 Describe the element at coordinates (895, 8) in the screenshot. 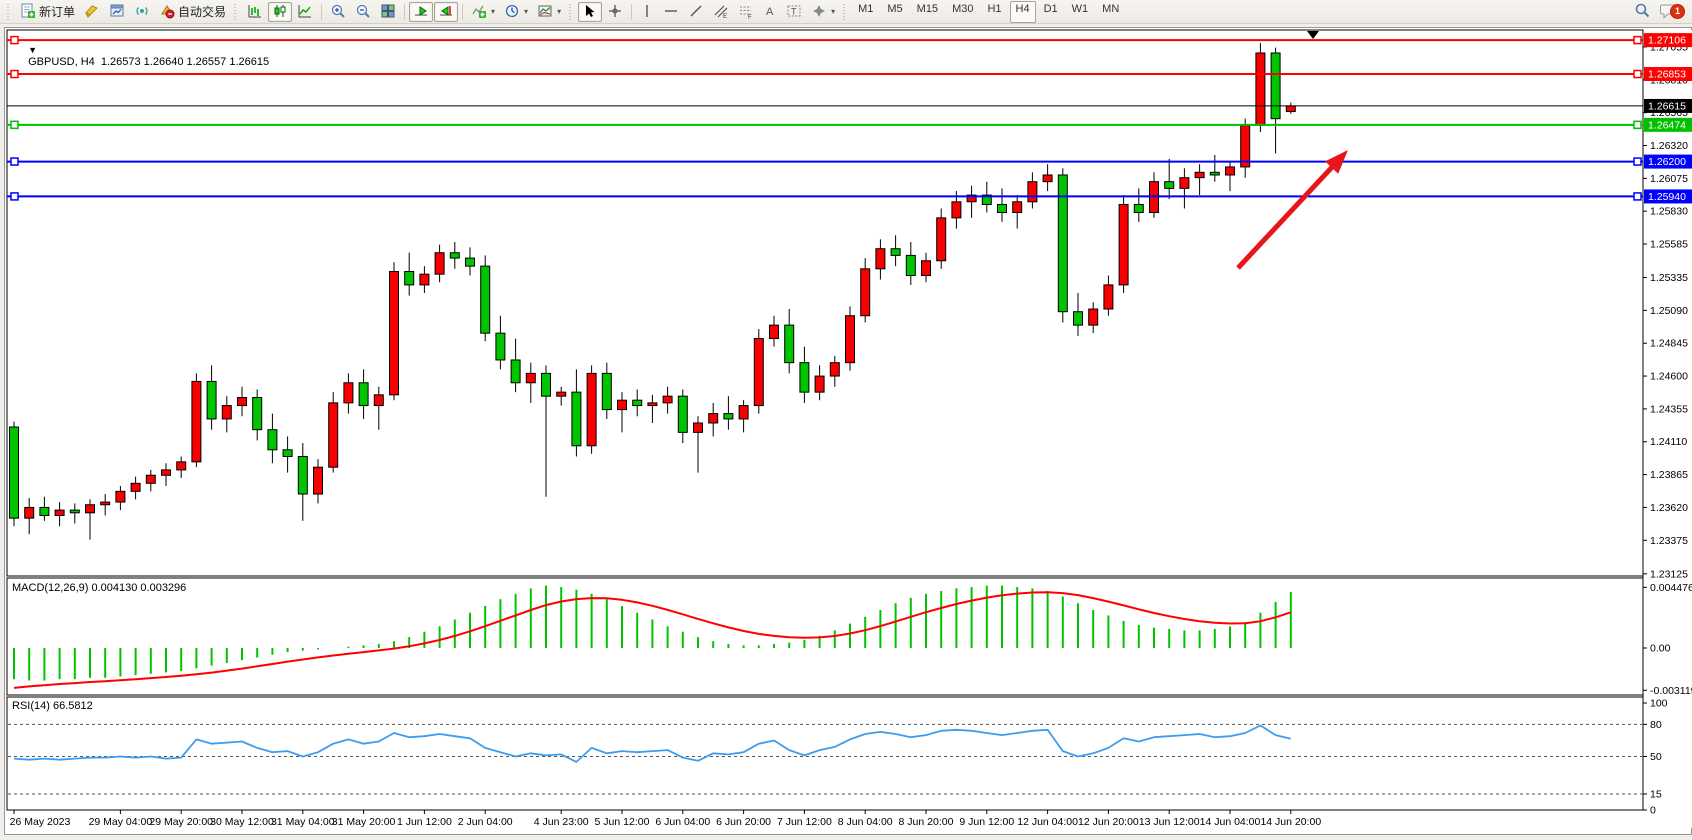

I see `timeframe-button-m5: M5` at that location.